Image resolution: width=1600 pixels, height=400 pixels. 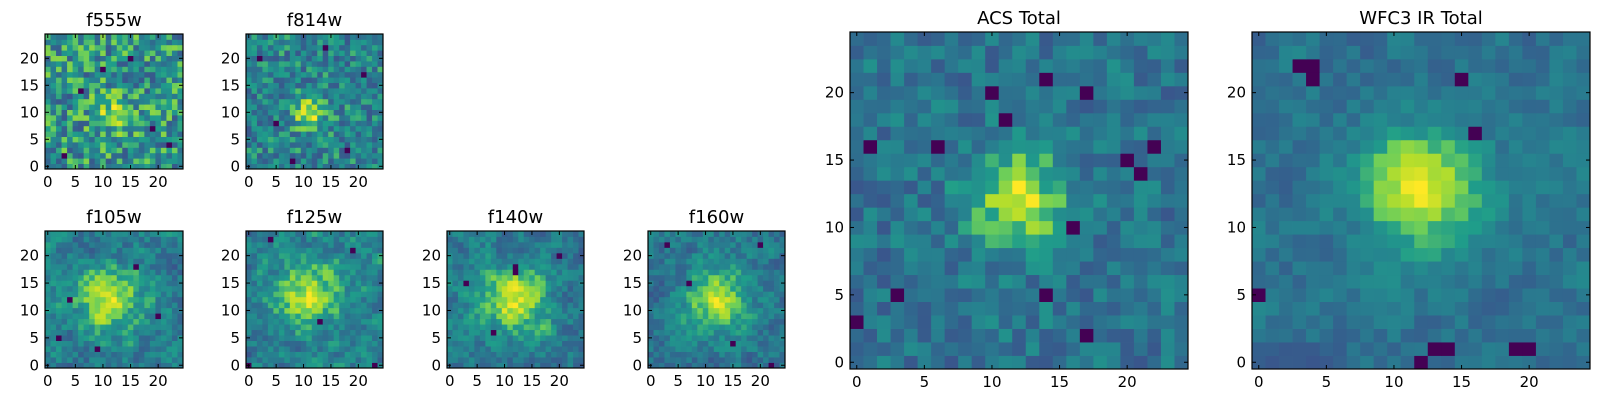 What do you see at coordinates (29, 310) in the screenshot?
I see `y-tick-label: 10` at bounding box center [29, 310].